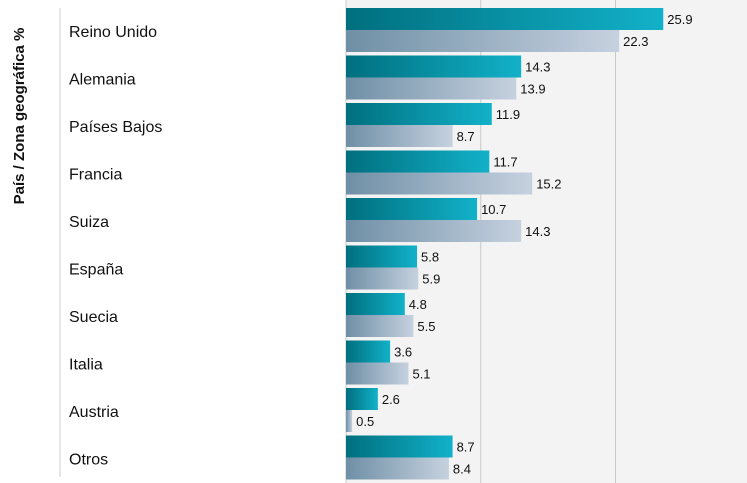  Describe the element at coordinates (88, 460) in the screenshot. I see `category-label: Otros` at that location.